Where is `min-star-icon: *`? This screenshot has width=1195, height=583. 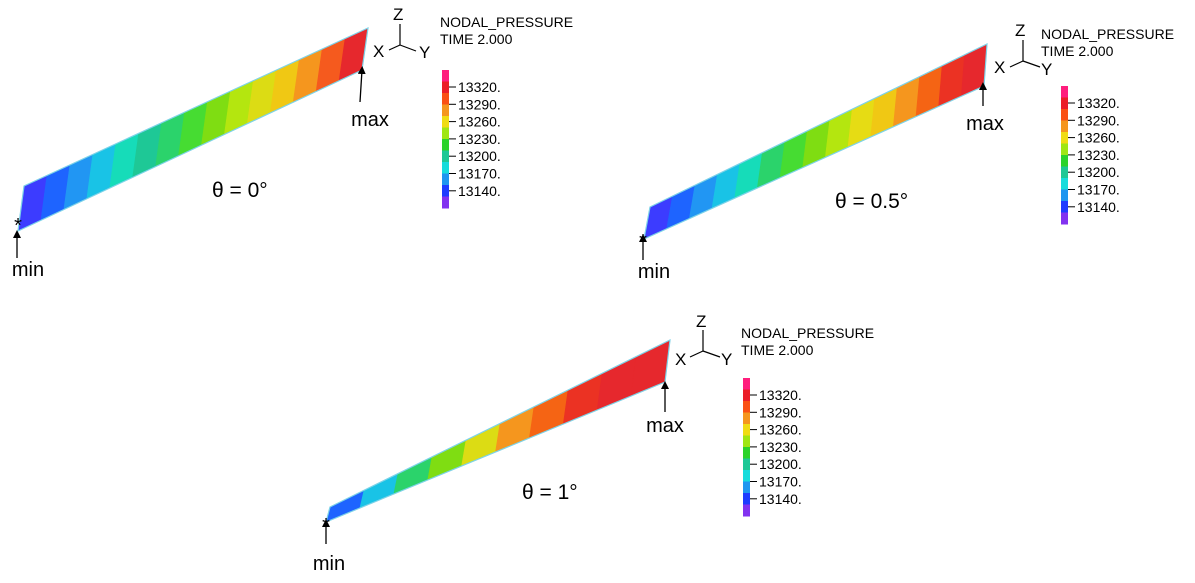
min-star-icon: * is located at coordinates (18, 226).